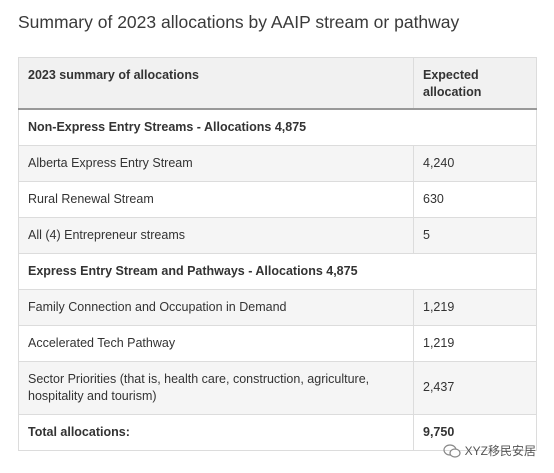  I want to click on table-cell: Alberta Express Entry Stream, so click(216, 163).